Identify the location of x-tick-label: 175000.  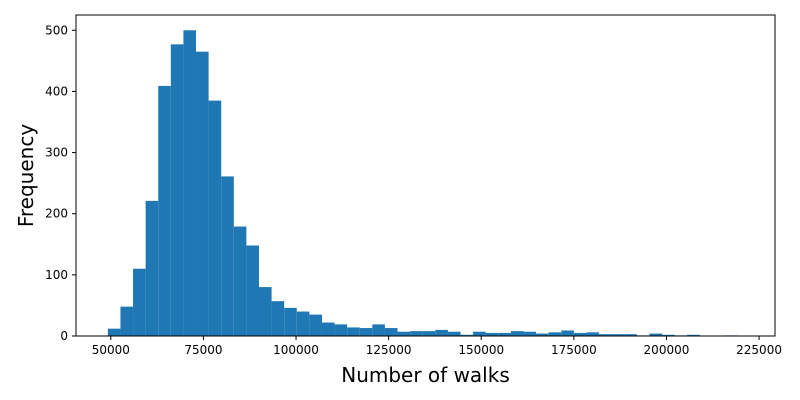
(574, 350).